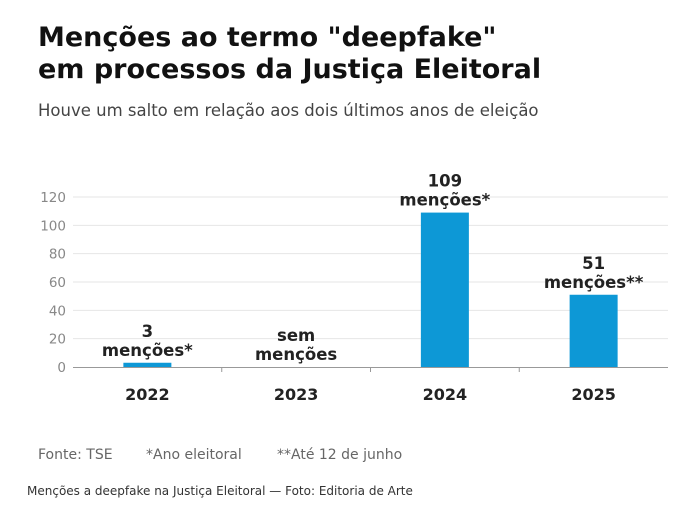 The width and height of the screenshot is (697, 516). I want to click on footnote-until-date: **Até 12 de junho, so click(340, 455).